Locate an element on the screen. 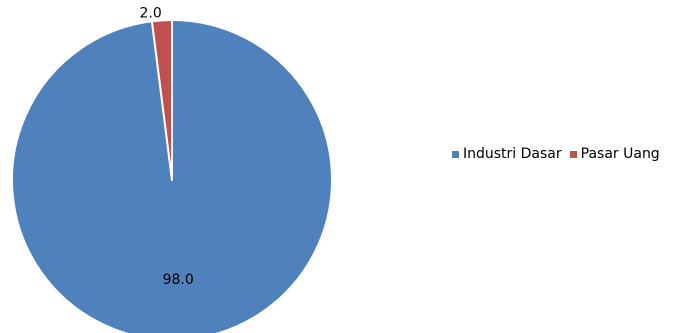 The image size is (693, 333). pie-slice-pasar-uang is located at coordinates (161, 100).